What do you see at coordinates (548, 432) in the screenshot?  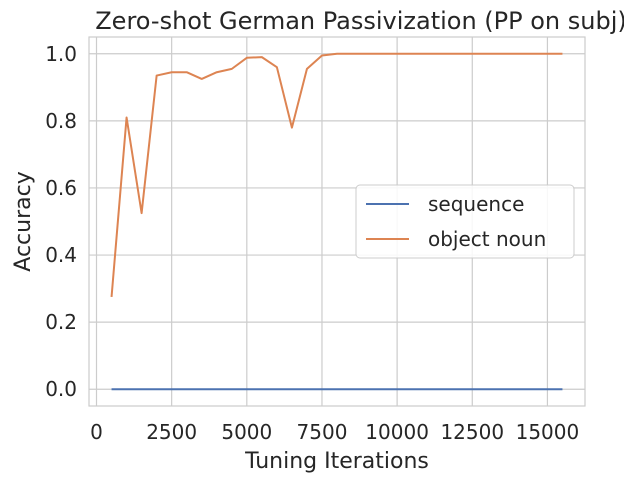 I see `x-tick-label: 15000` at bounding box center [548, 432].